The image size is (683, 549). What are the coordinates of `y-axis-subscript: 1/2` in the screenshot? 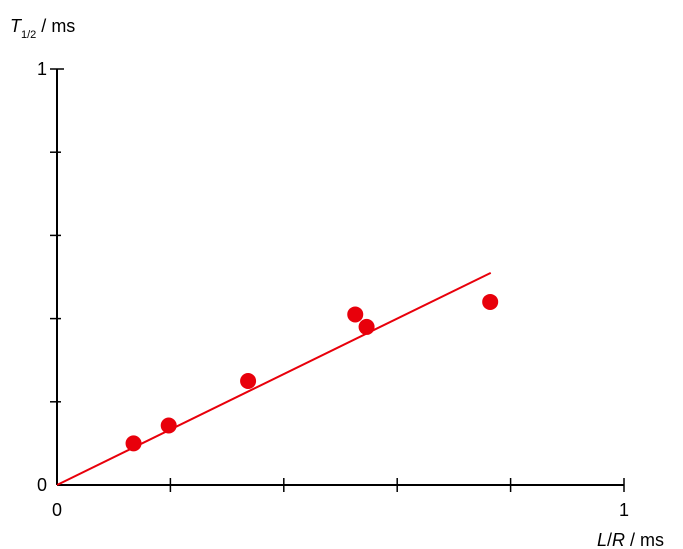 It's located at (28, 35).